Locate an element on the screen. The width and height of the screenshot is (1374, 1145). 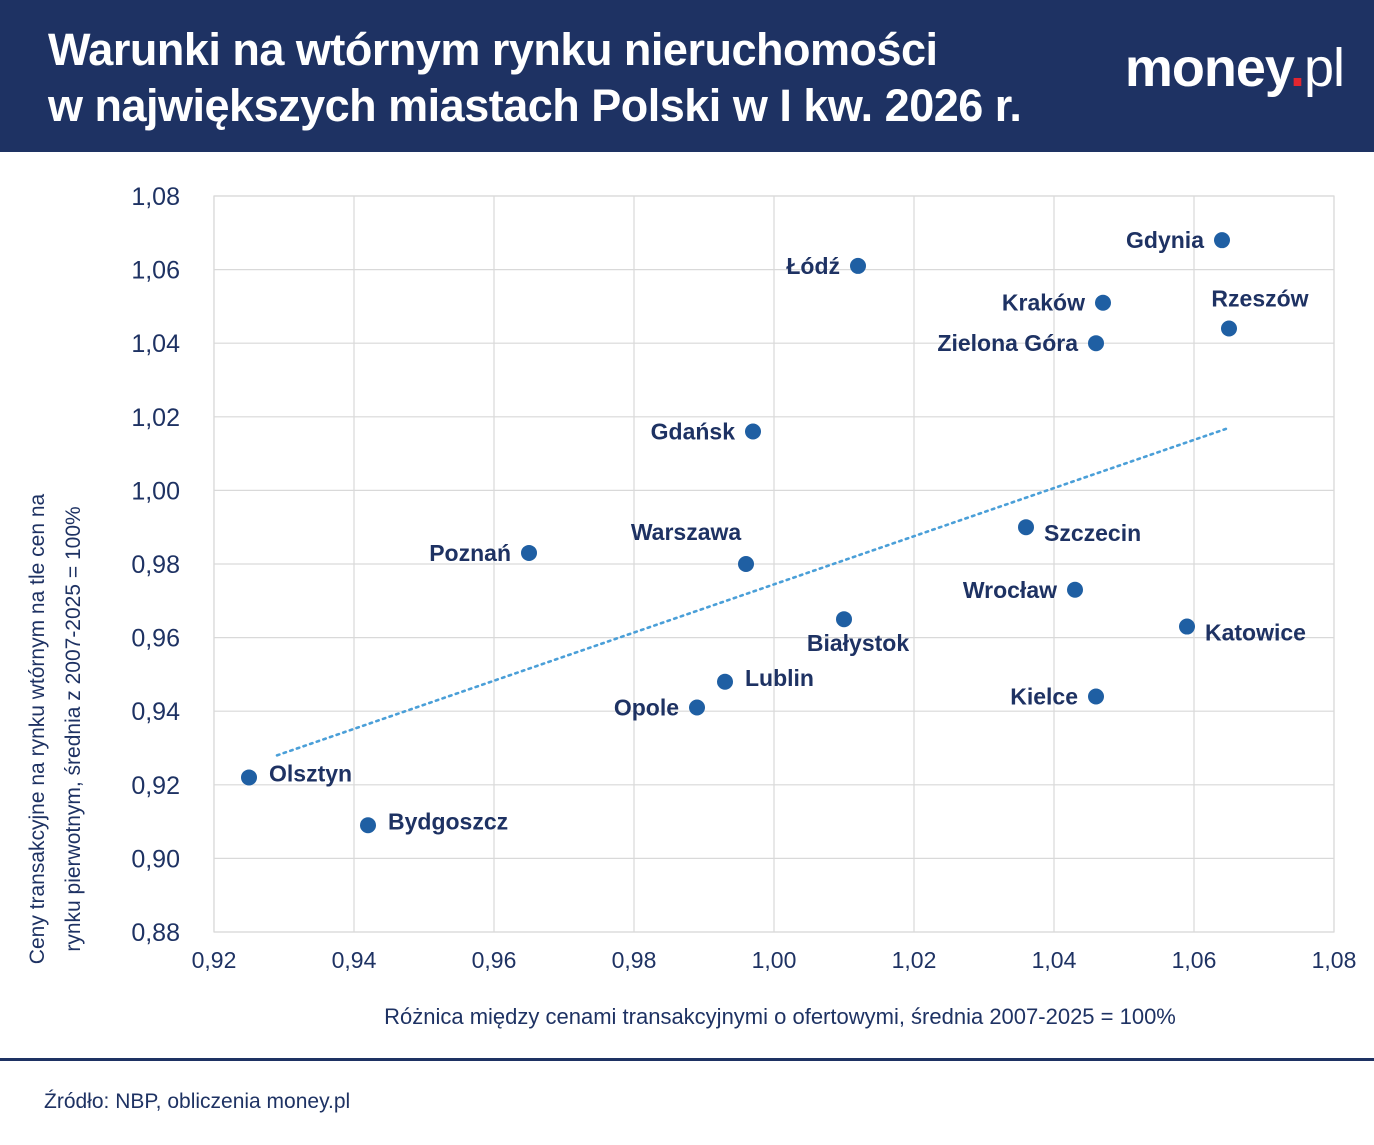
point-label: Bydgoszcz is located at coordinates (448, 821).